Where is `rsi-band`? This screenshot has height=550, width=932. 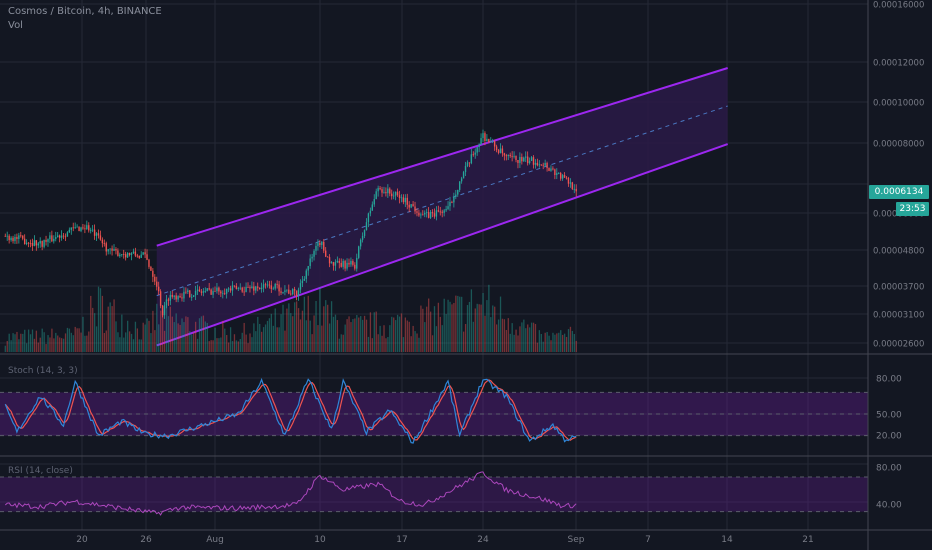
rsi-band is located at coordinates (434, 494).